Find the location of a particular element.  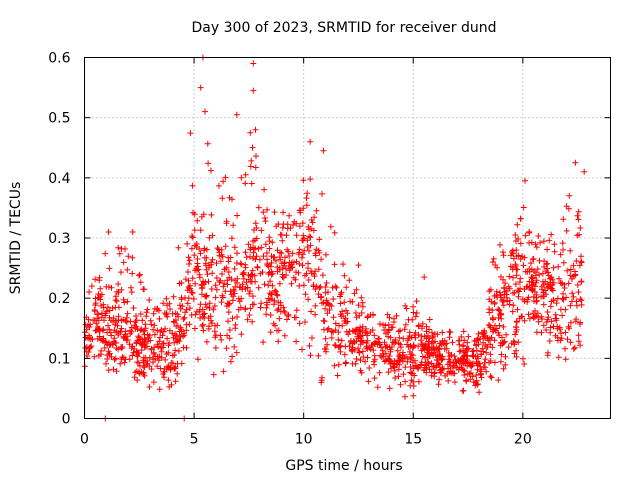

data-point-notable is located at coordinates (205, 111).